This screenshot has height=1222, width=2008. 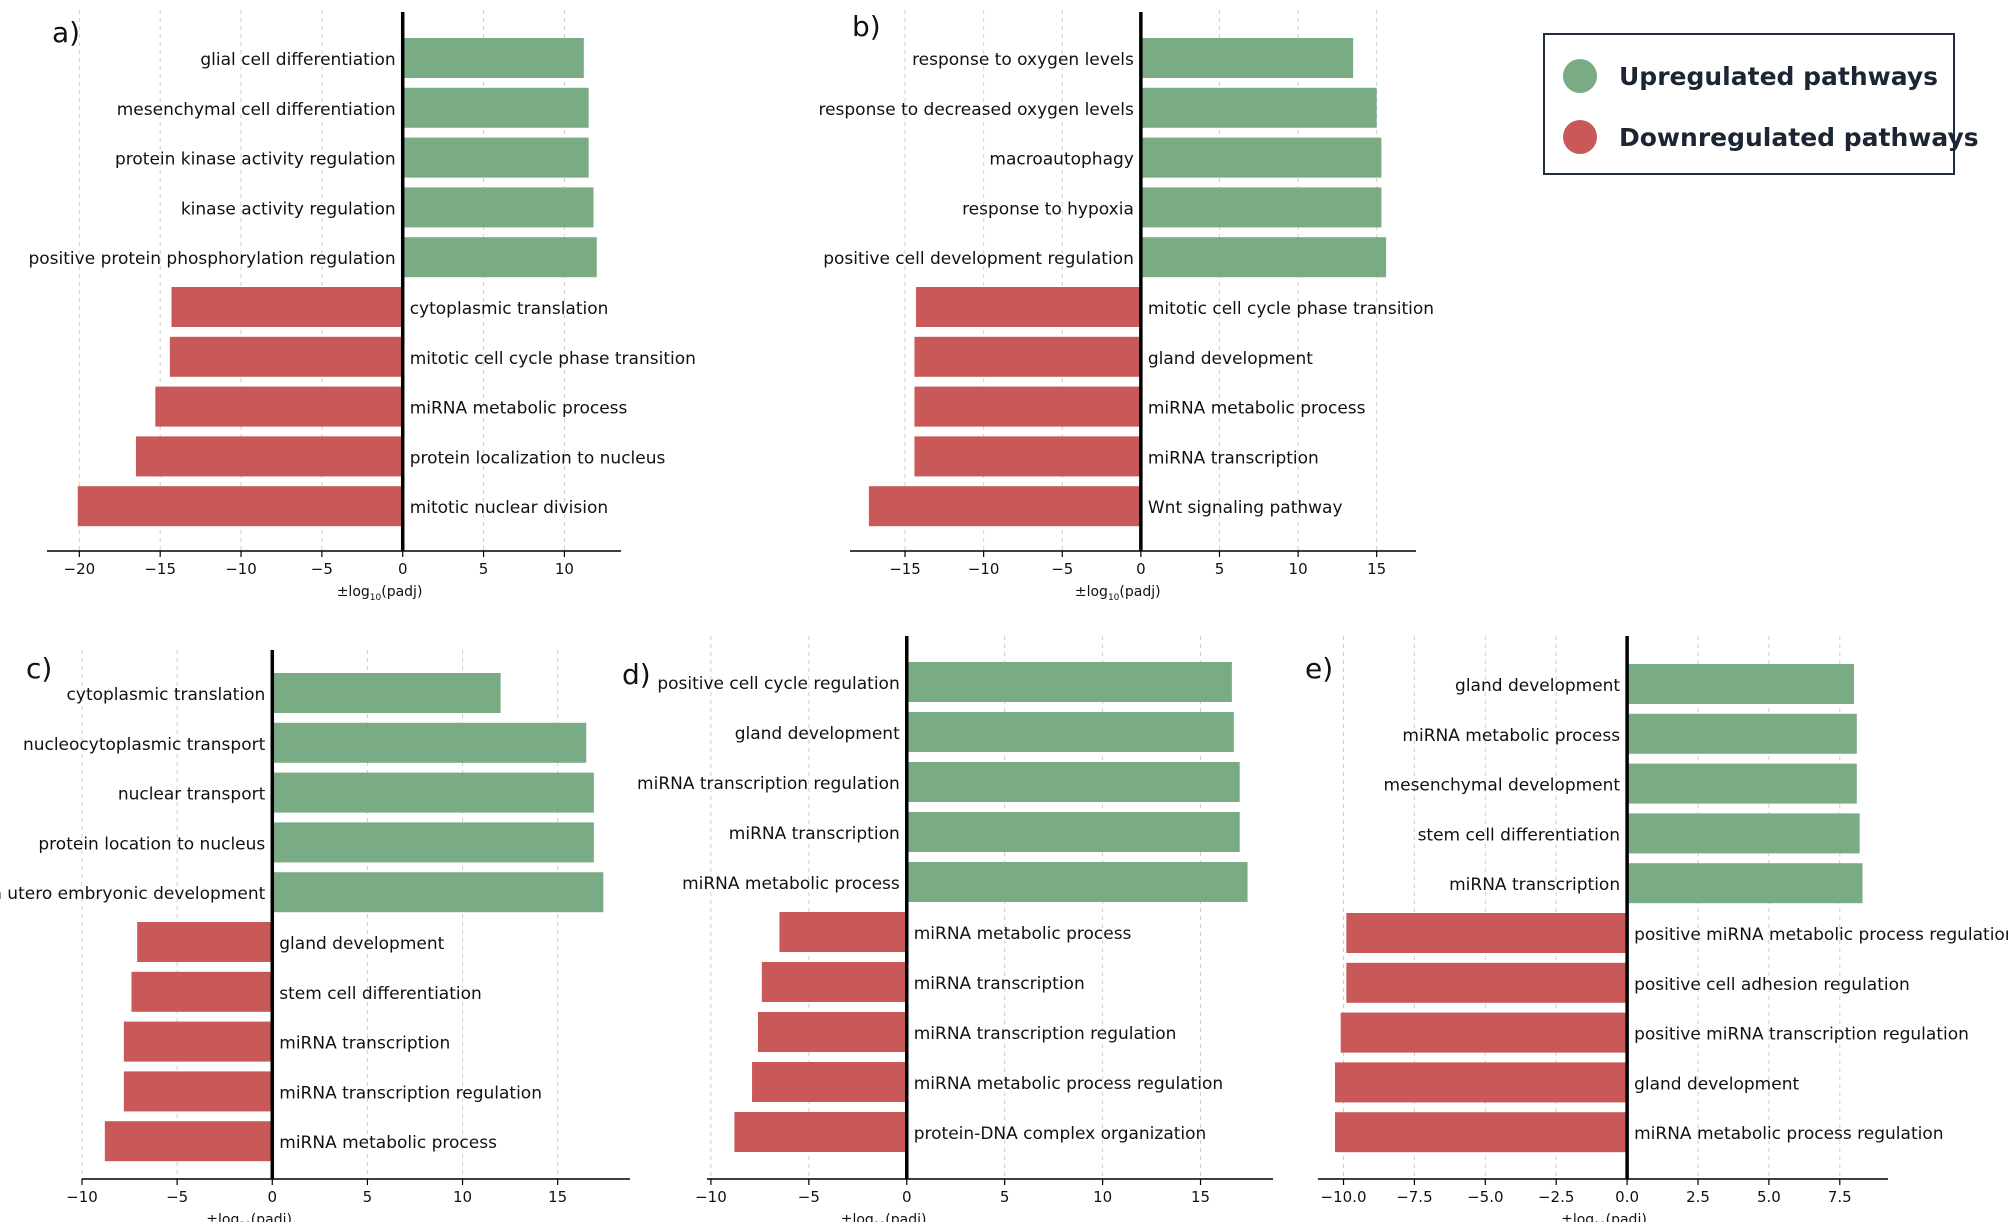 I want to click on category-label: positive miRNA transcription regulation, so click(x=1801, y=1035).